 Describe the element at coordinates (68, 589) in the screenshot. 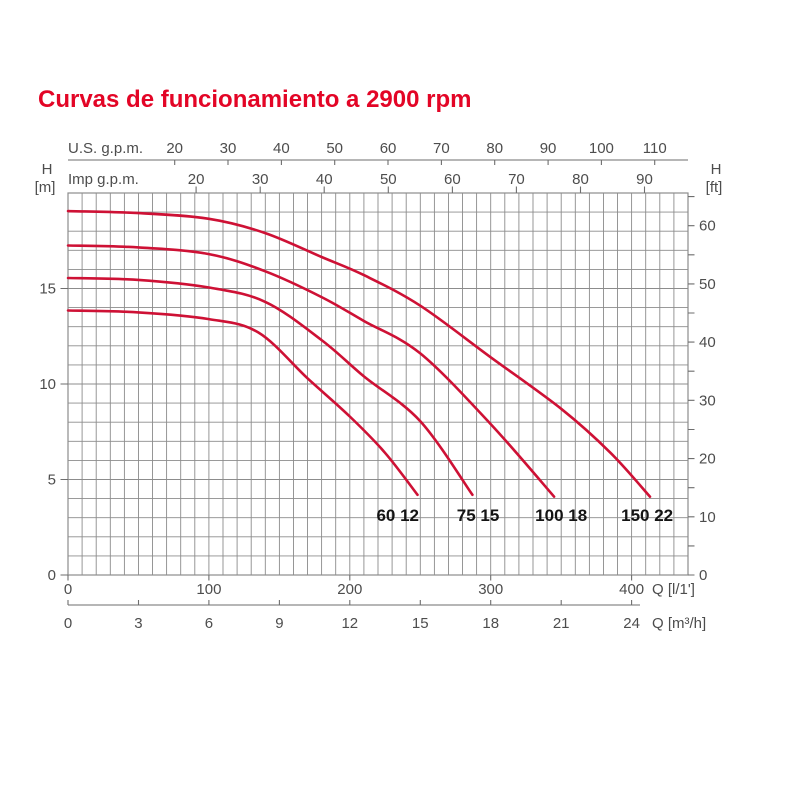

I see `q-lmin-tick-label: 0` at that location.